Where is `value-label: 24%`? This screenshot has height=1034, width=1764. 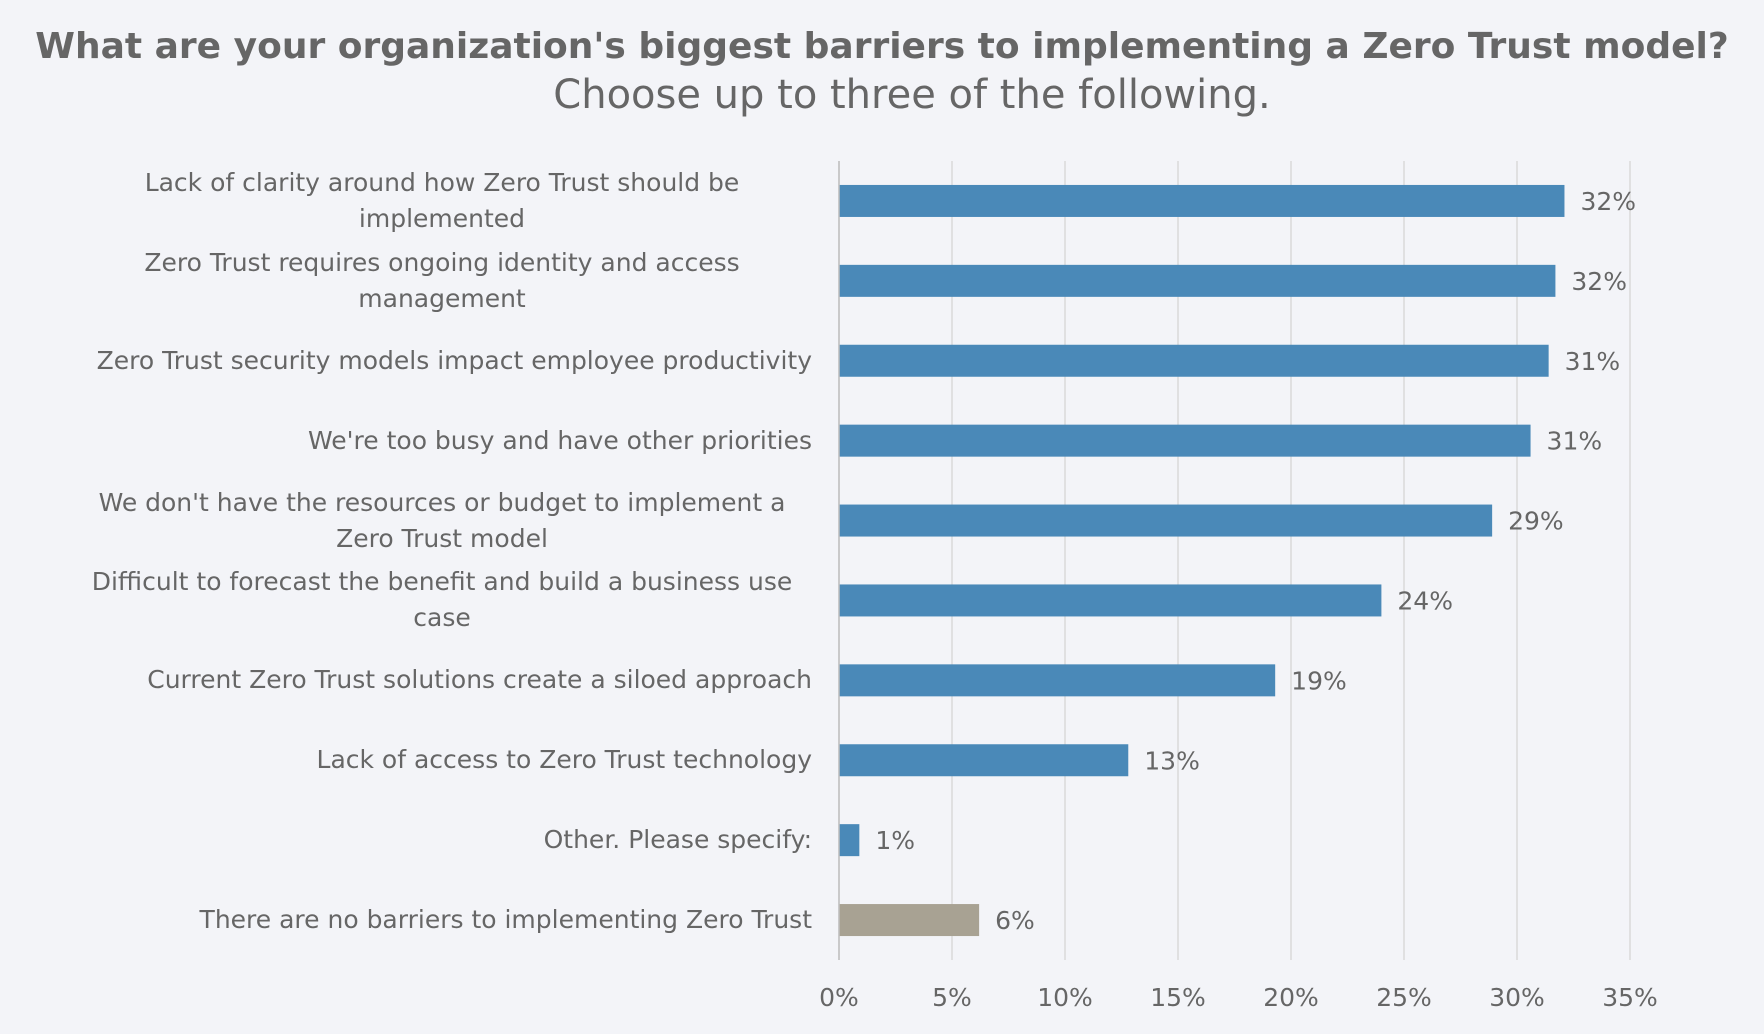 value-label: 24% is located at coordinates (1425, 600).